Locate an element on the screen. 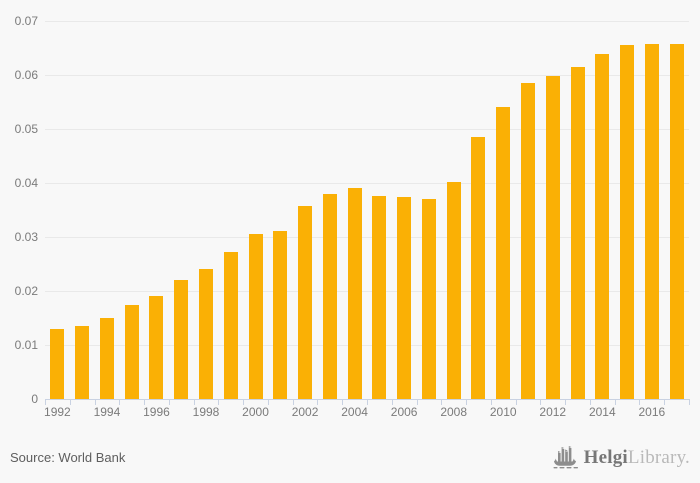 The height and width of the screenshot is (483, 700). brand-name: HelgiLibrary. is located at coordinates (637, 458).